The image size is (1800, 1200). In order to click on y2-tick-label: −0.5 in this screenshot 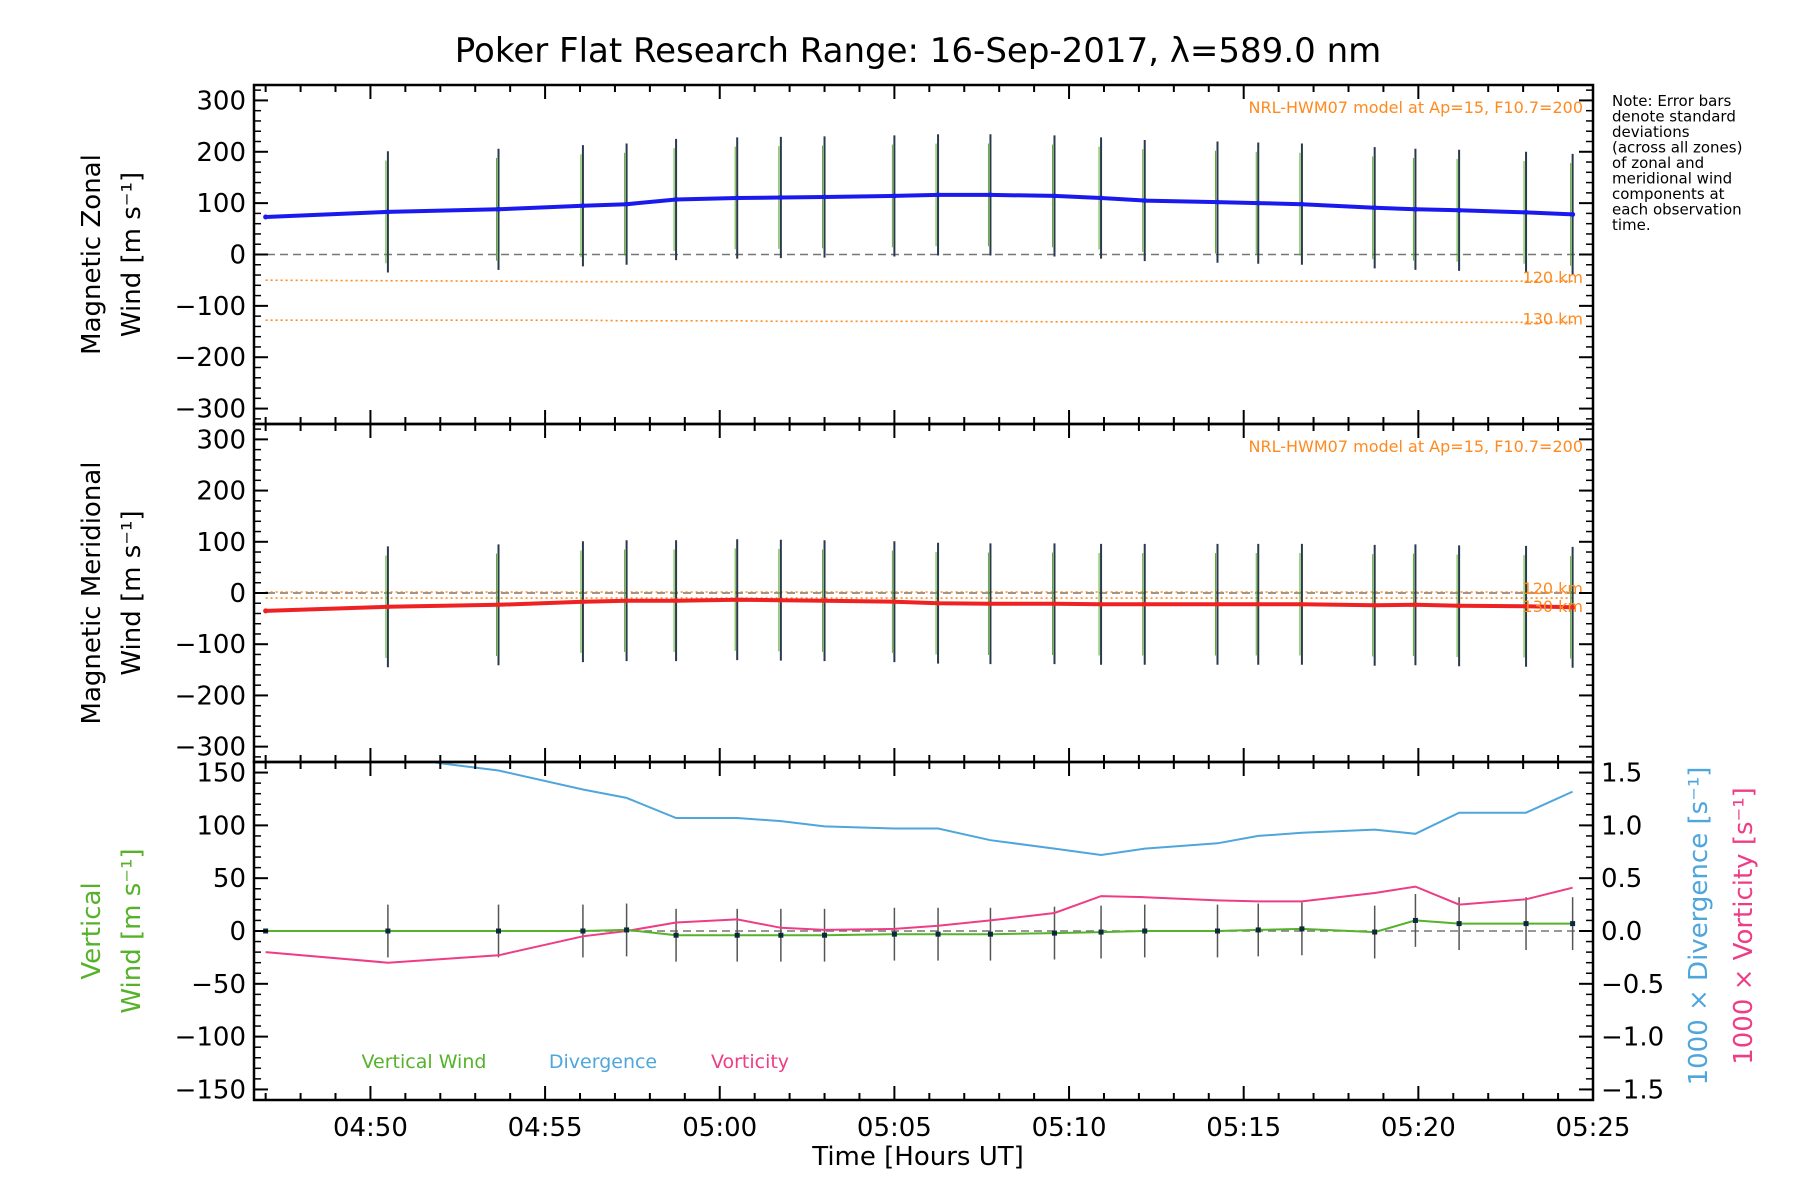, I will do `click(1632, 985)`.